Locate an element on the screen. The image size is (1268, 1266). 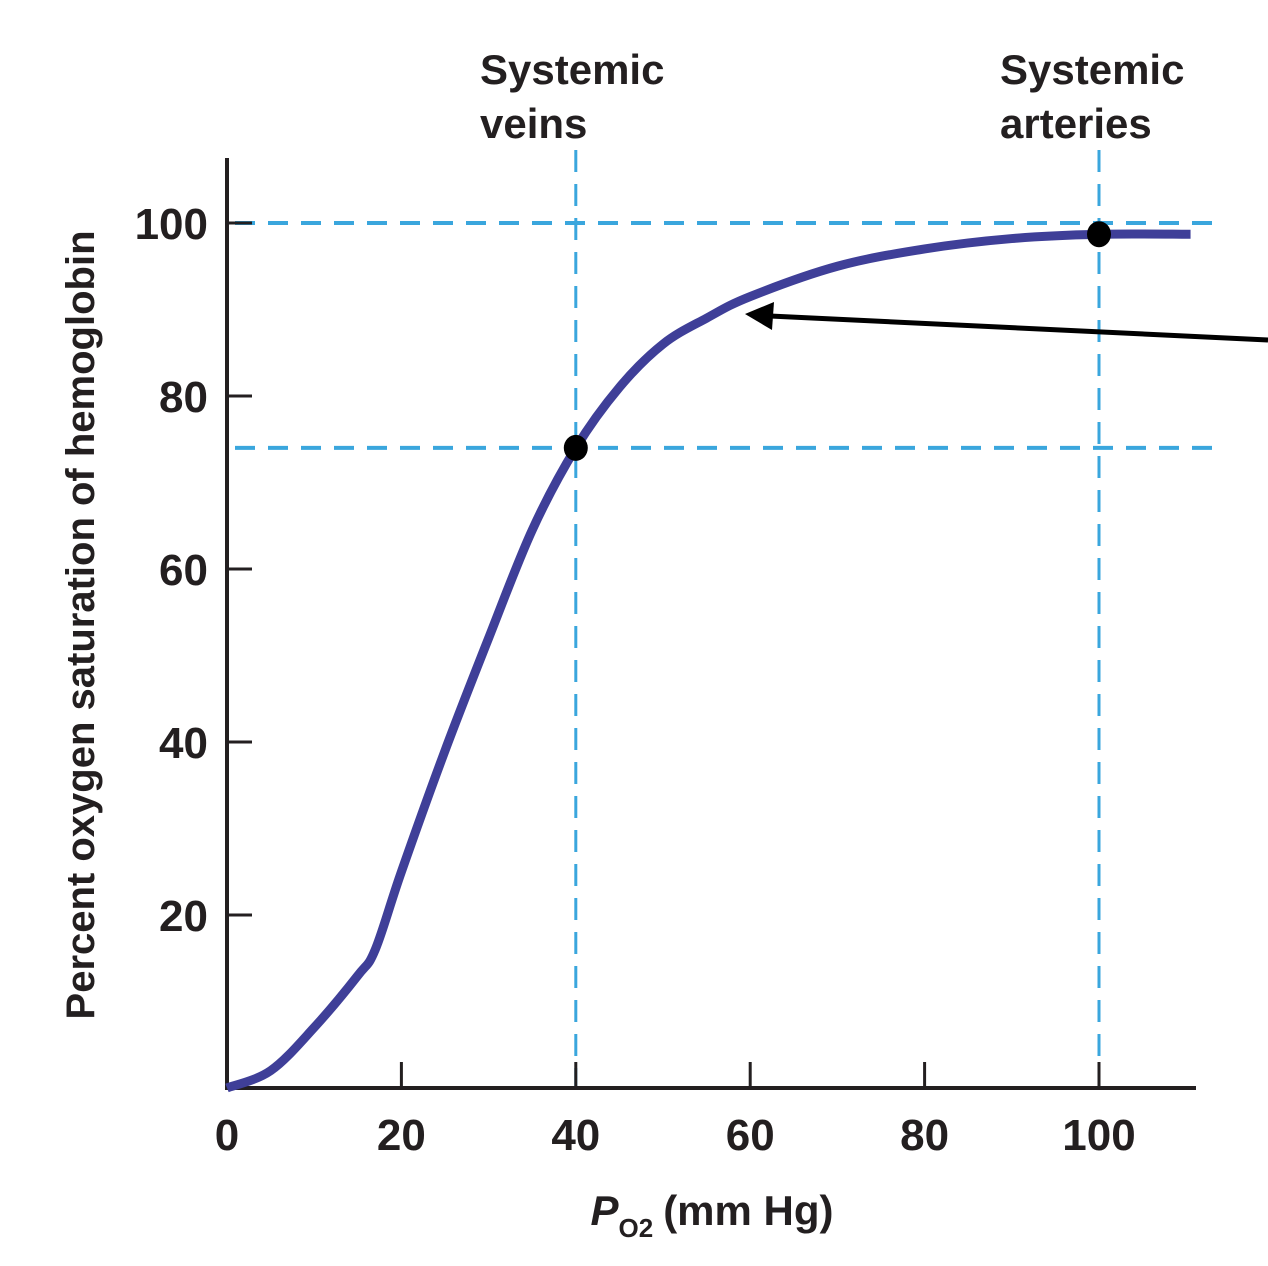
y-tick-label: 60 is located at coordinates (183, 570).